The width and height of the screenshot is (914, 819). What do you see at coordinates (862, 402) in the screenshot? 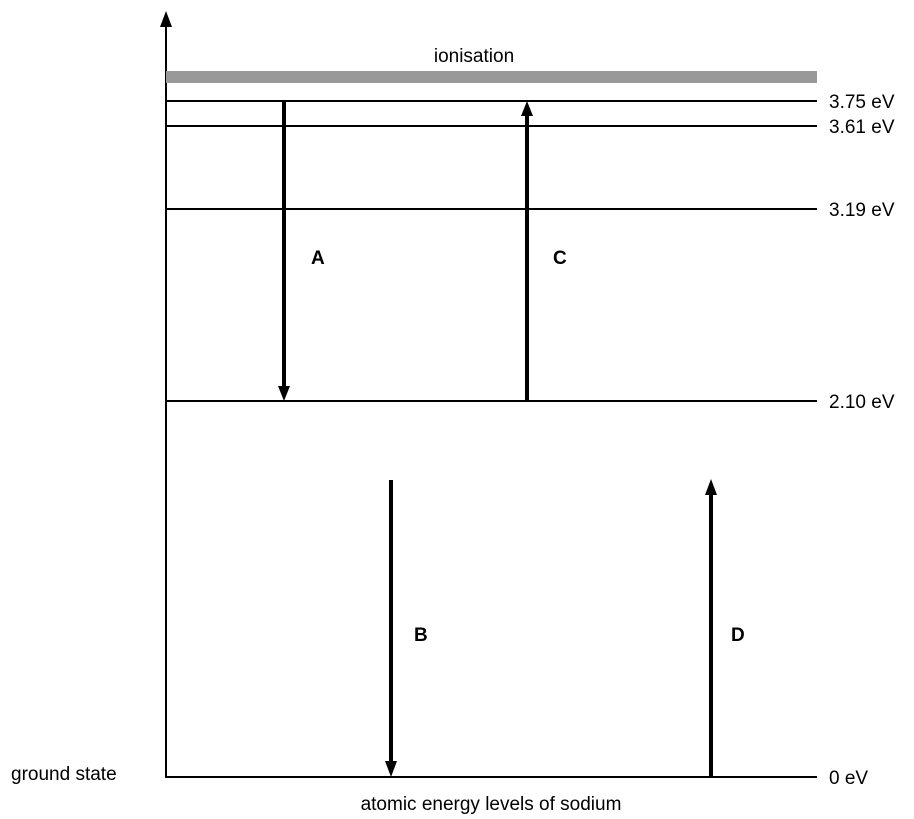
I see `level-2-10-label: 2.10 eV` at bounding box center [862, 402].